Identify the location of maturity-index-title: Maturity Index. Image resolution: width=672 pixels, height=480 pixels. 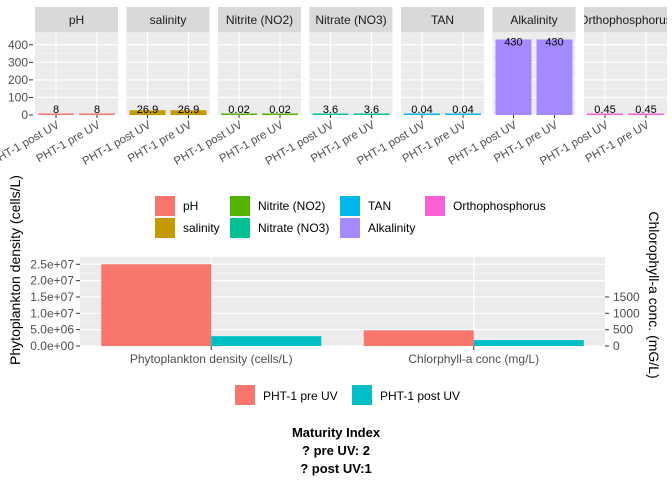
(336, 432).